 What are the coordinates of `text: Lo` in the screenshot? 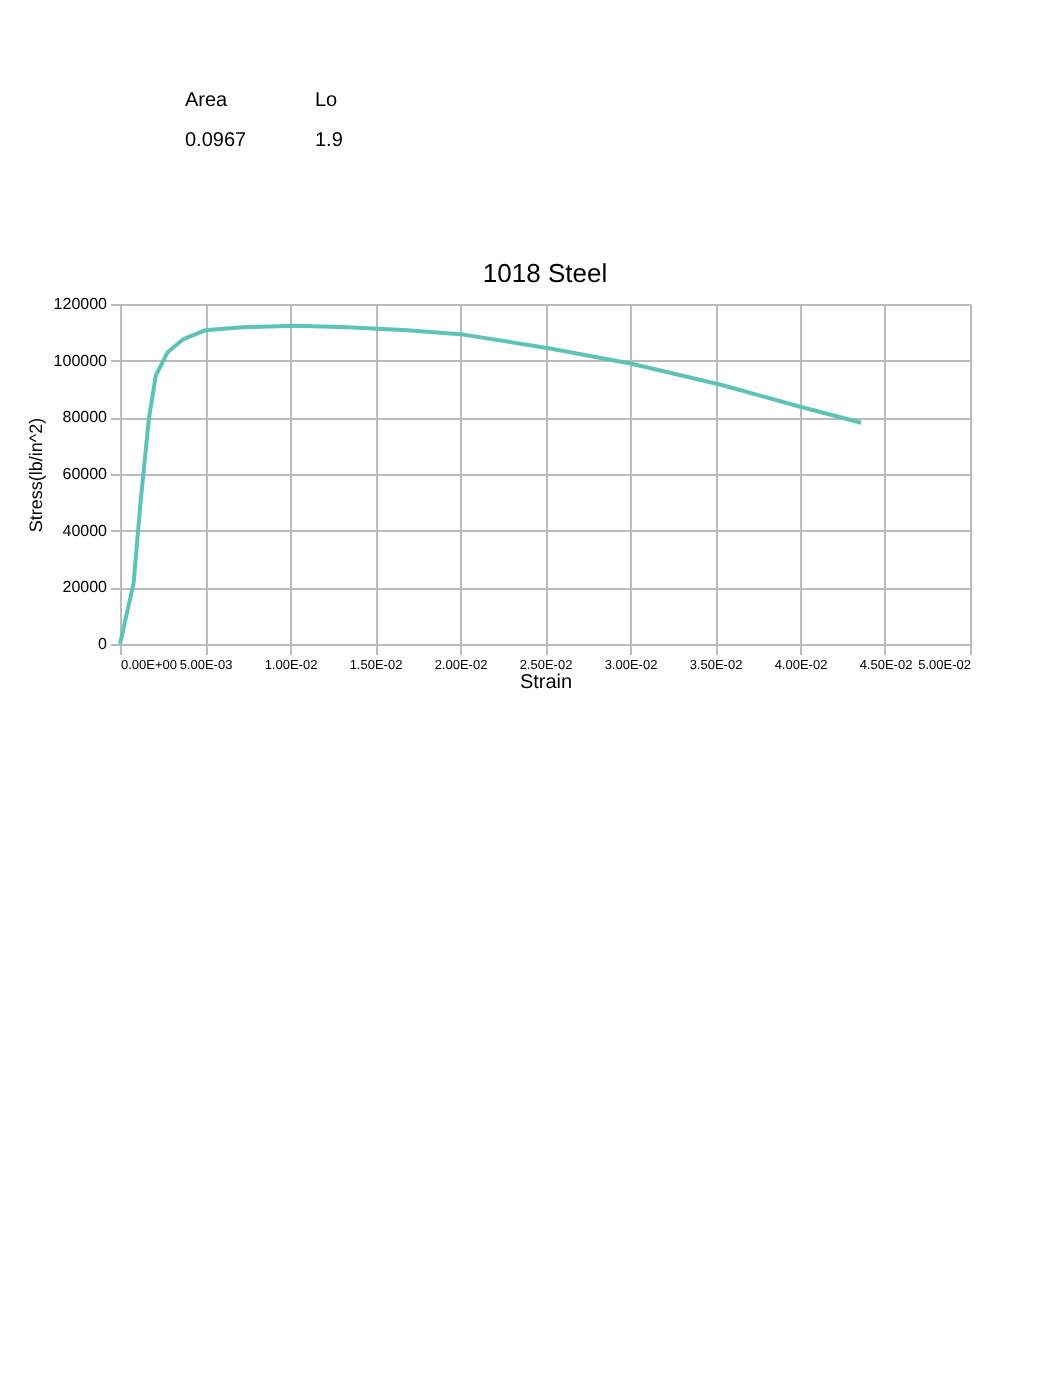 It's located at (327, 101).